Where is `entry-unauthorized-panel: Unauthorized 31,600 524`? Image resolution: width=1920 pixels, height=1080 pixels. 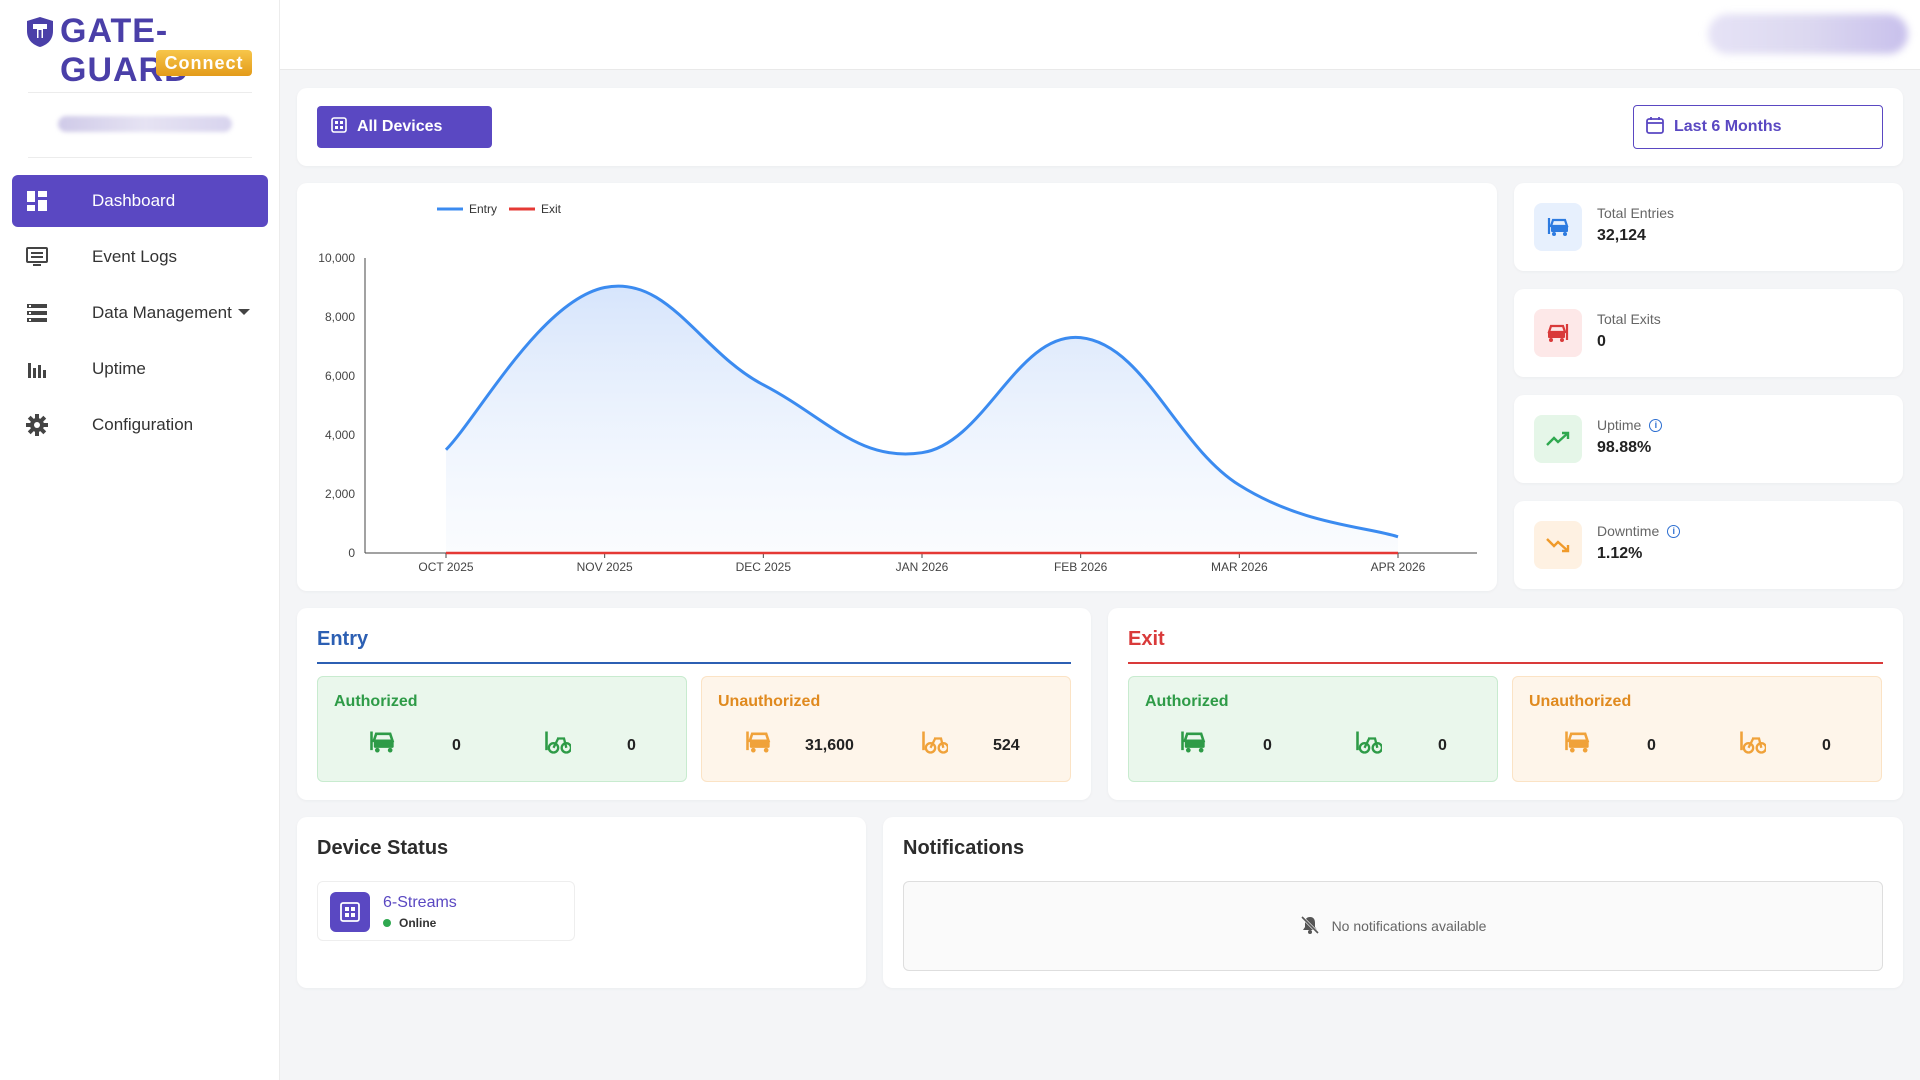 entry-unauthorized-panel: Unauthorized 31,600 524 is located at coordinates (886, 729).